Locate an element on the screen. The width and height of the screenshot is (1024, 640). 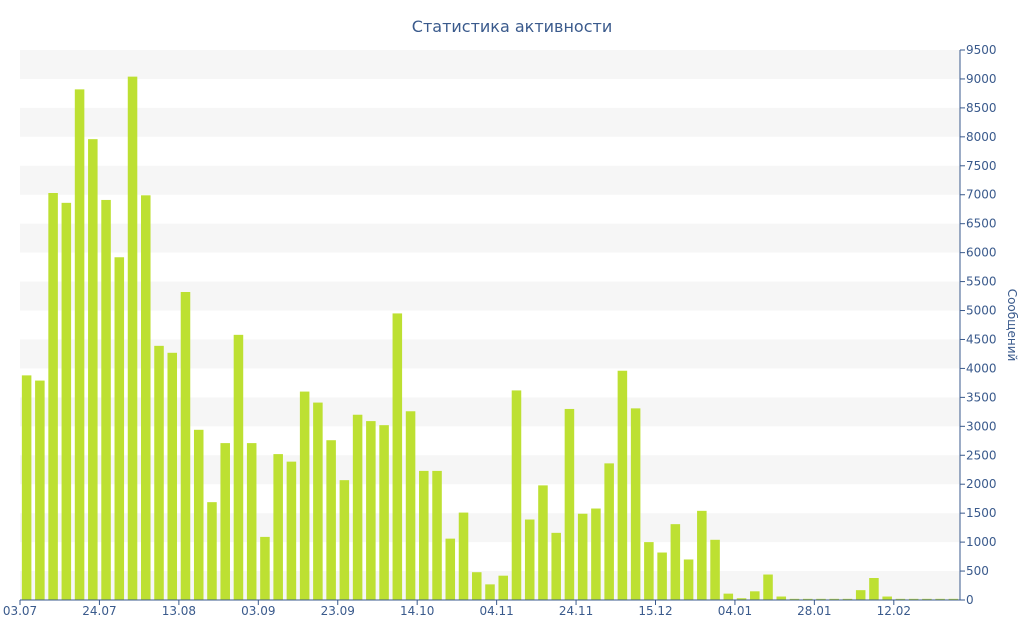
y-tick-label: 0 is located at coordinates (970, 600).